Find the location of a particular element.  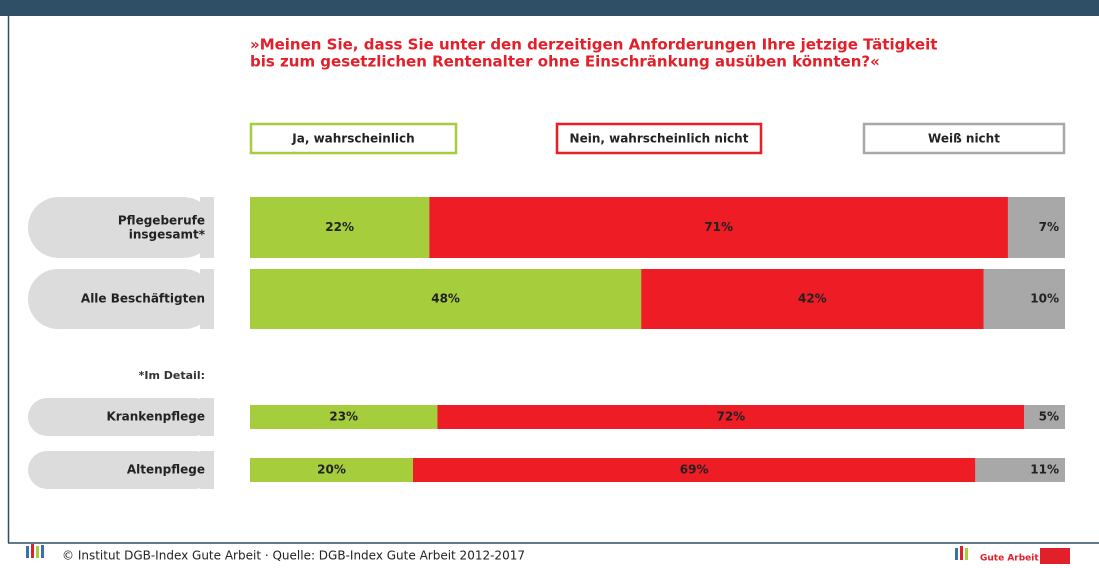

legend-label: Nein, wahrscheinlich nicht is located at coordinates (659, 139).